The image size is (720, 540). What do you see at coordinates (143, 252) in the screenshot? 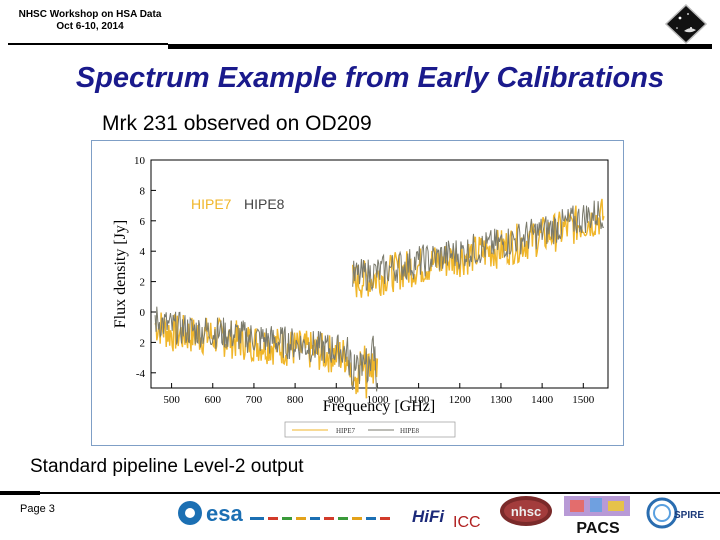
I see `y-tick-label: 4` at bounding box center [143, 252].